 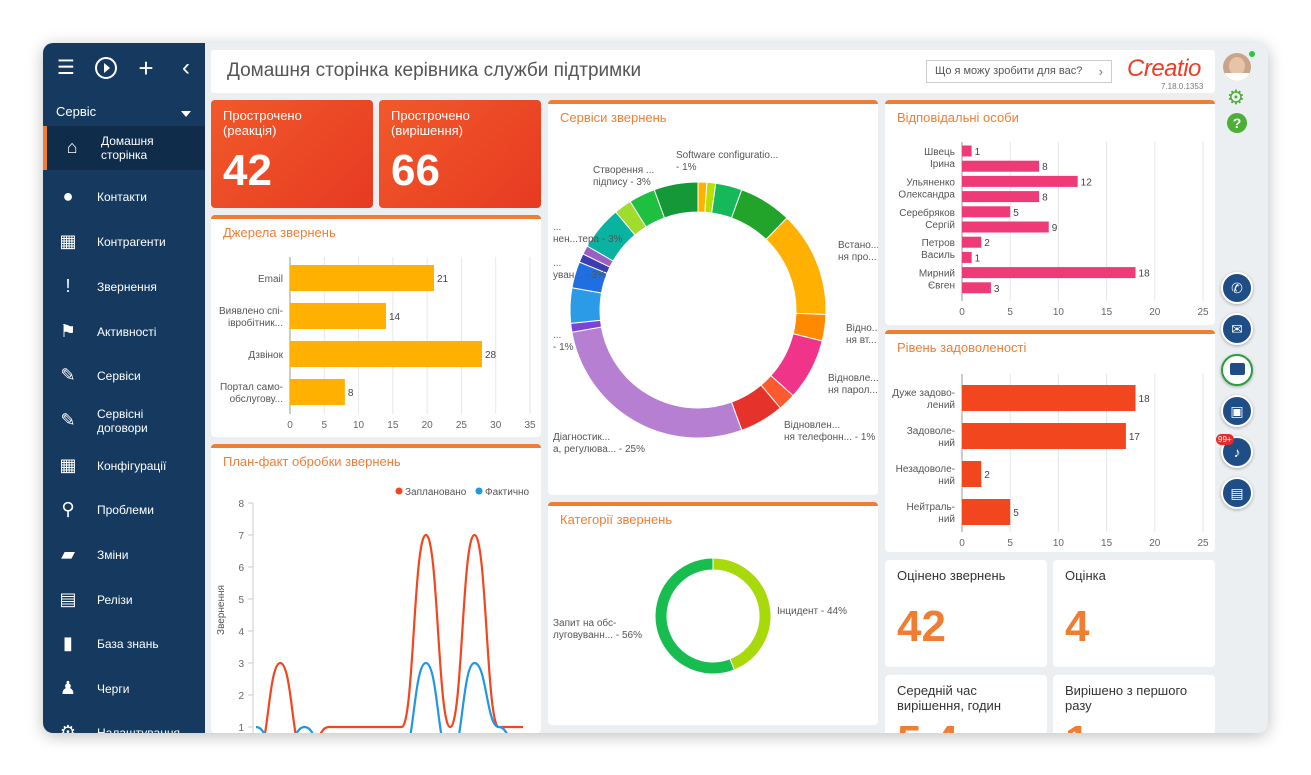 What do you see at coordinates (186, 114) in the screenshot?
I see `chevron-down-icon` at bounding box center [186, 114].